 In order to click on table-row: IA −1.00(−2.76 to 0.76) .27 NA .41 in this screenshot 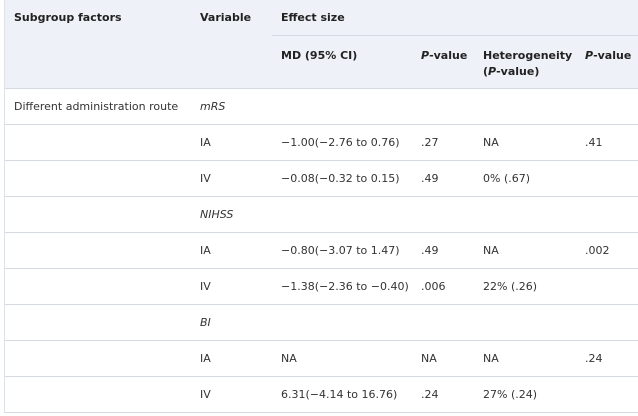, I will do `click(321, 142)`.